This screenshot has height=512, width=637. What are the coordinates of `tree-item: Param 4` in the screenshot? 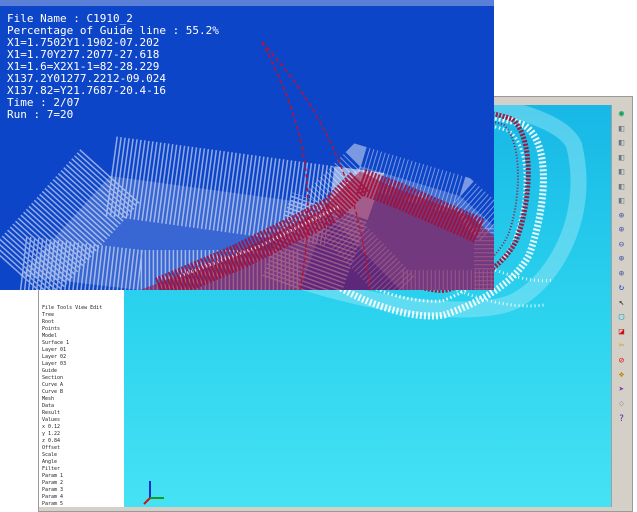 It's located at (53, 497).